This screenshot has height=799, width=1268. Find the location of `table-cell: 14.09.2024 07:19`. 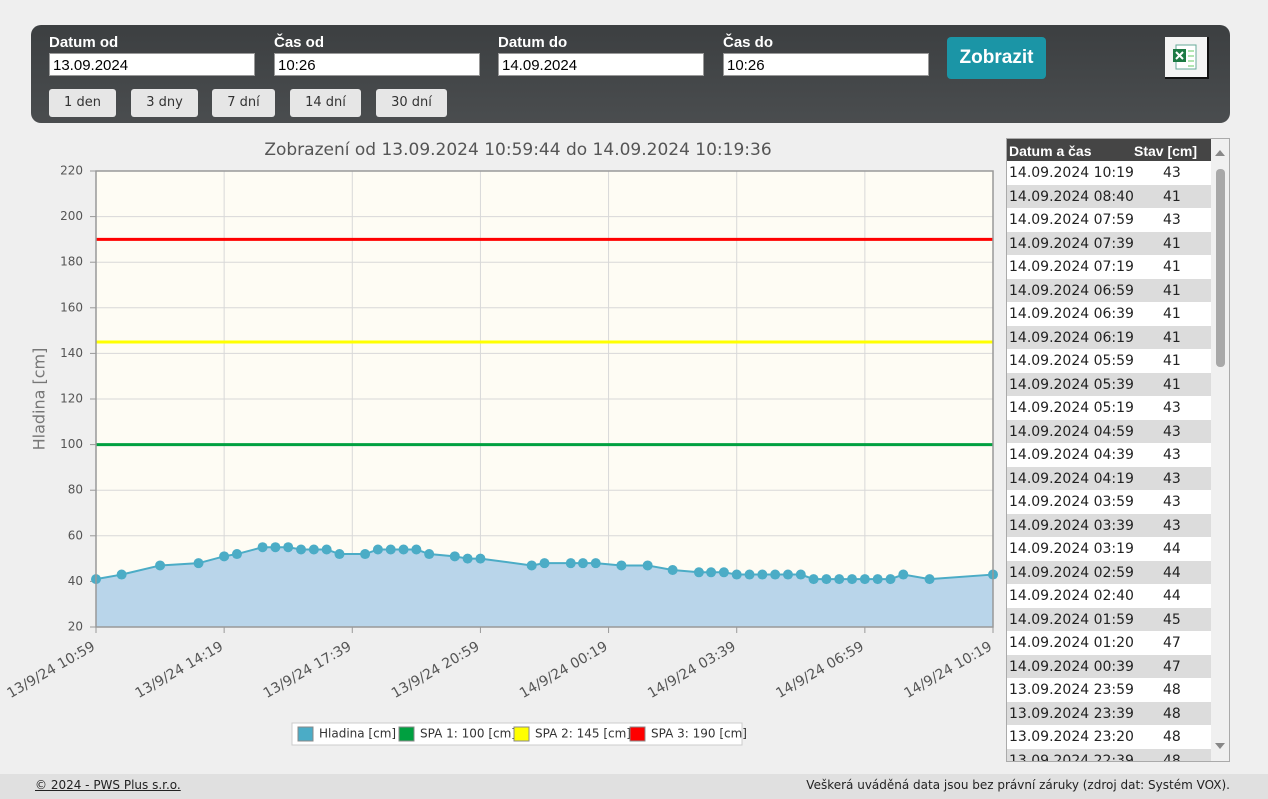

table-cell: 14.09.2024 07:19 is located at coordinates (1071, 267).